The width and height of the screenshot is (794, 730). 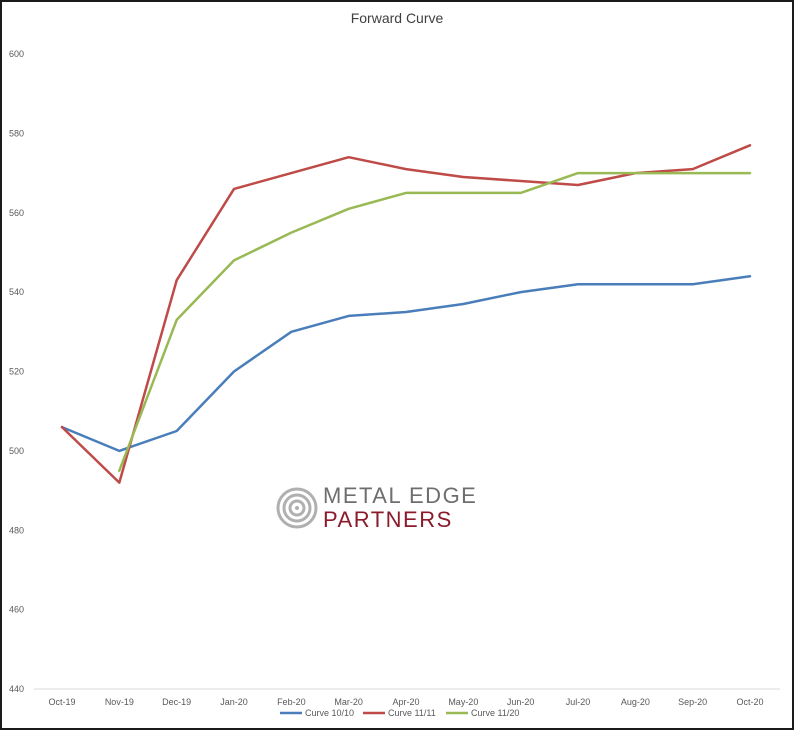 What do you see at coordinates (412, 713) in the screenshot?
I see `legend-label: Curve 11/11` at bounding box center [412, 713].